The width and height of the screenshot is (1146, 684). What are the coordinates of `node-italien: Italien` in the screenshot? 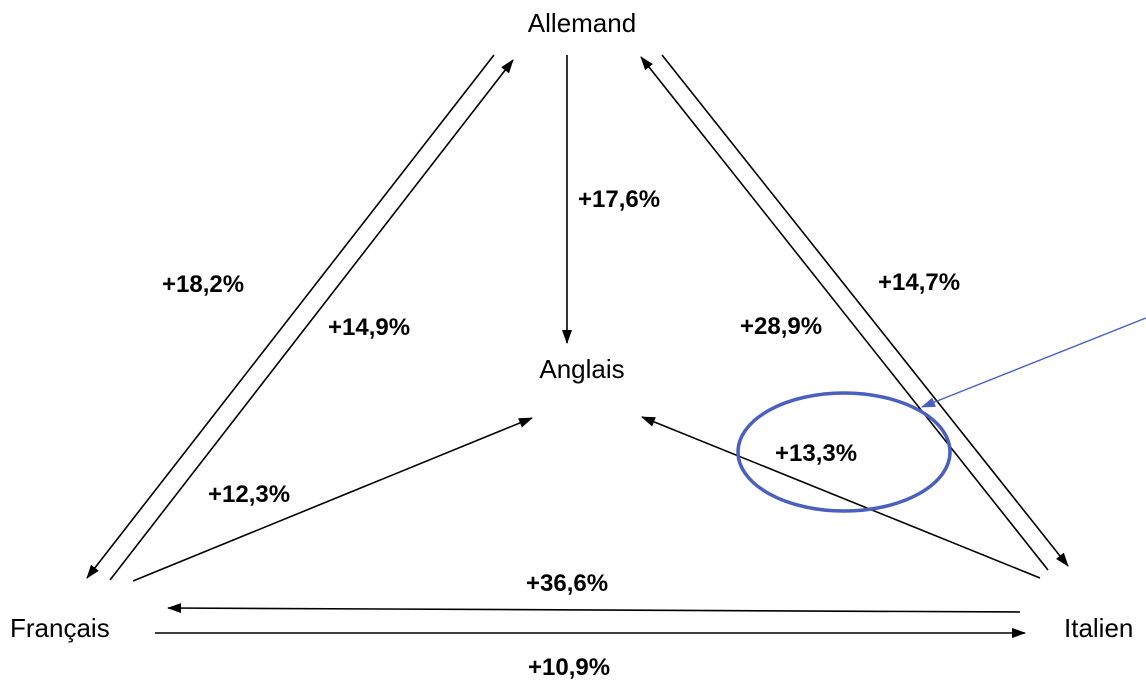 It's located at (1098, 628).